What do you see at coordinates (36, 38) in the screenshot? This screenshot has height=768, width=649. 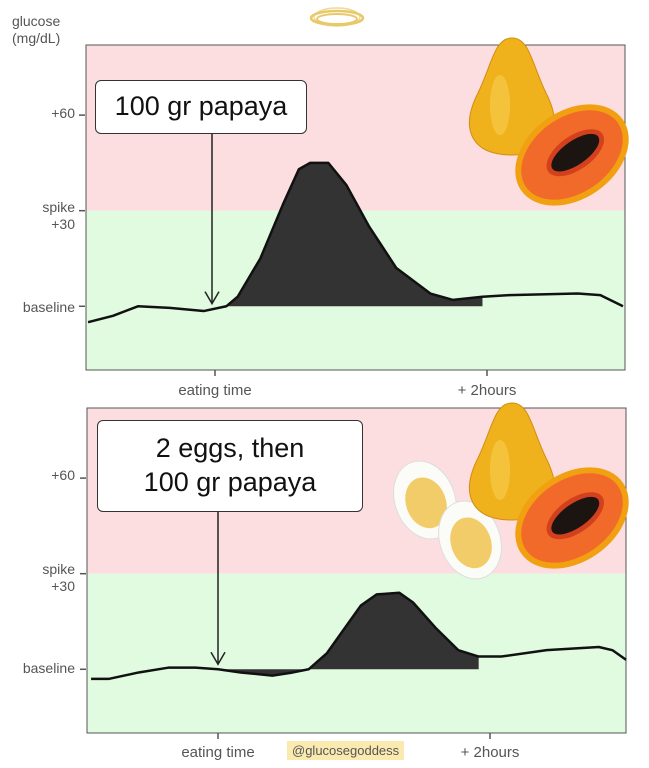 I see `y-axis-title-line2: (mg/dL)` at bounding box center [36, 38].